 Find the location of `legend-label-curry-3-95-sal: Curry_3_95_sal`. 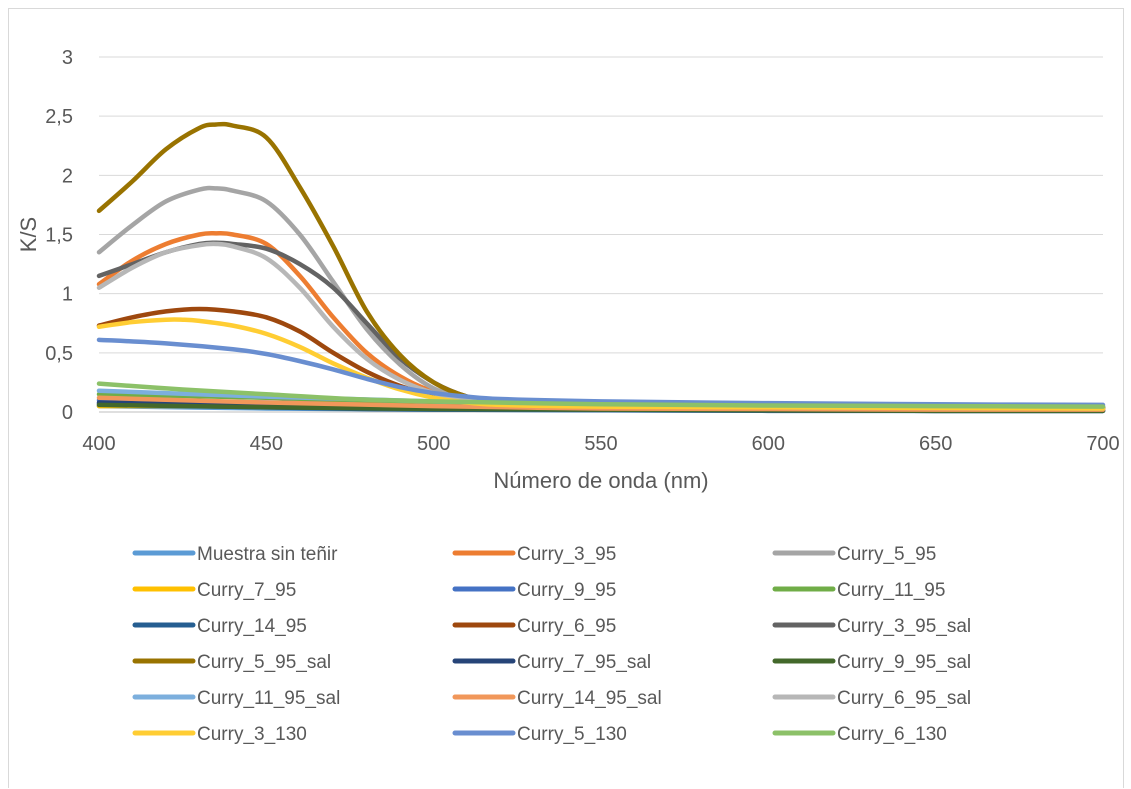

legend-label-curry-3-95-sal: Curry_3_95_sal is located at coordinates (904, 626).